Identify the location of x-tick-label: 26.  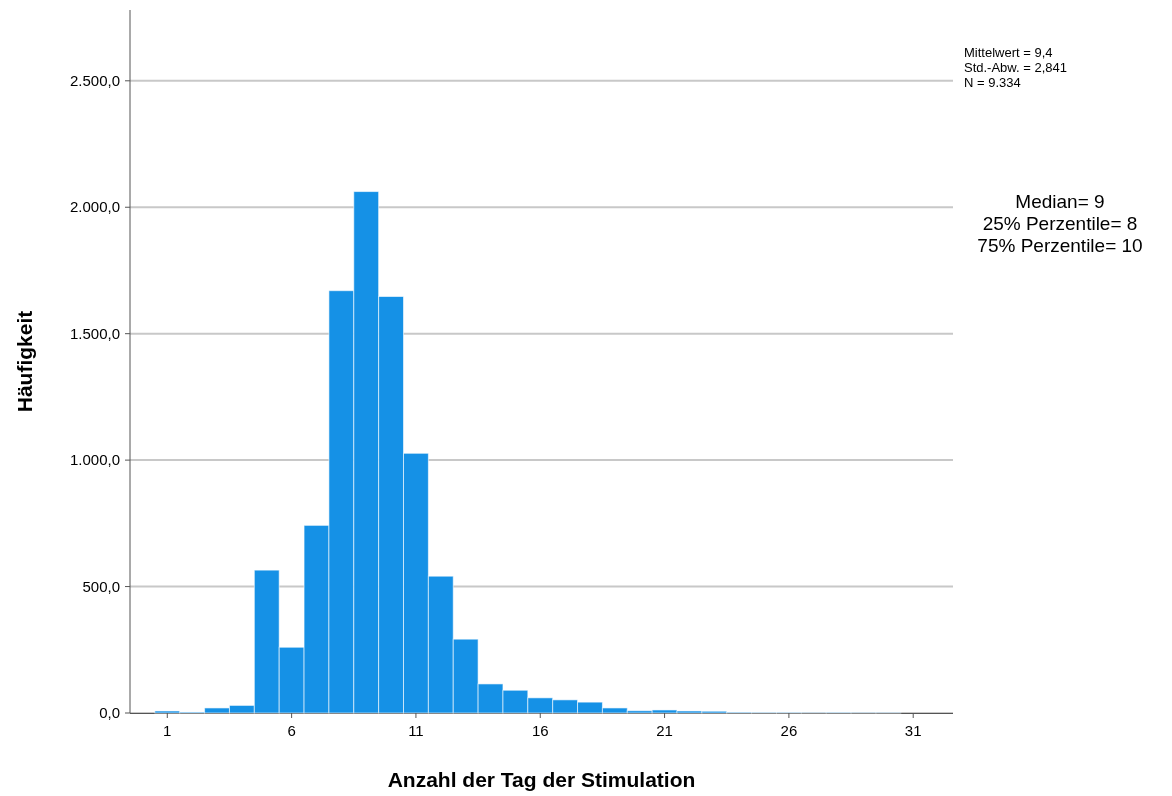
(789, 730).